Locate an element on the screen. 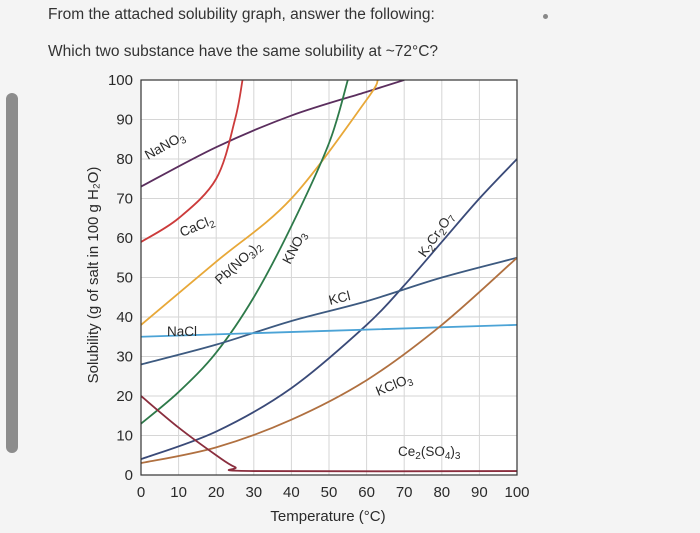  x-axis-title: Temperature (°C) is located at coordinates (327, 516).